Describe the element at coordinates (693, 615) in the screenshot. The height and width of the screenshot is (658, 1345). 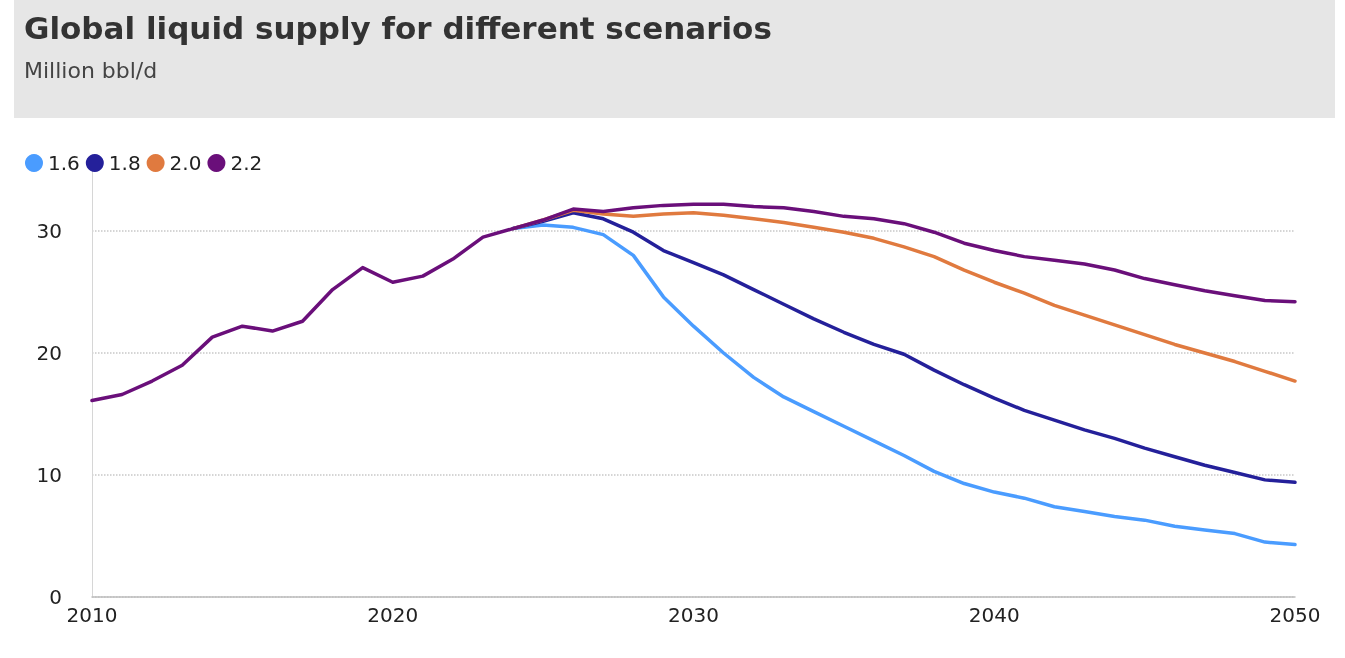
I see `x-tick-label: 2030` at that location.